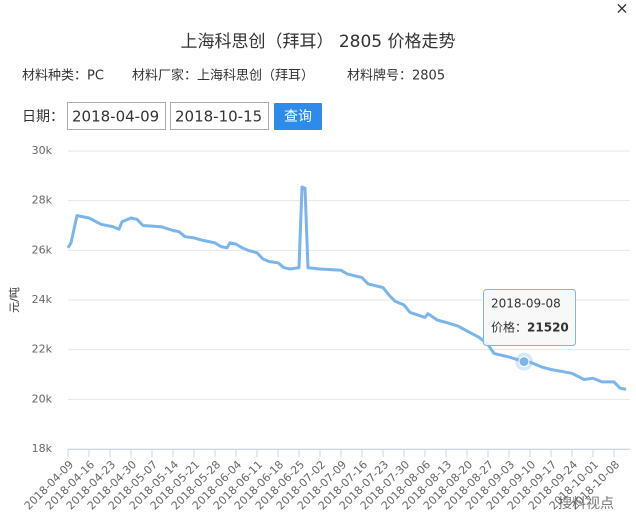 The height and width of the screenshot is (531, 636). I want to click on info-maker: 材料厂家：上海科思创（拜耳）, so click(223, 76).